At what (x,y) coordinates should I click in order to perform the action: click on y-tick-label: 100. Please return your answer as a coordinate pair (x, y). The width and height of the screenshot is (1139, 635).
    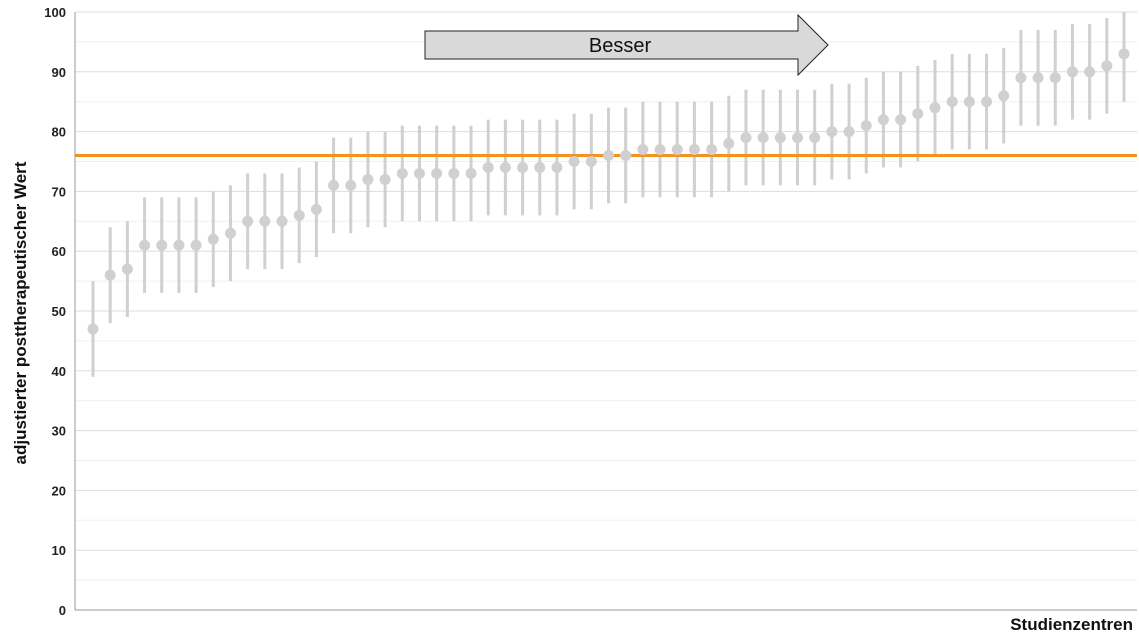
    Looking at the image, I should click on (55, 12).